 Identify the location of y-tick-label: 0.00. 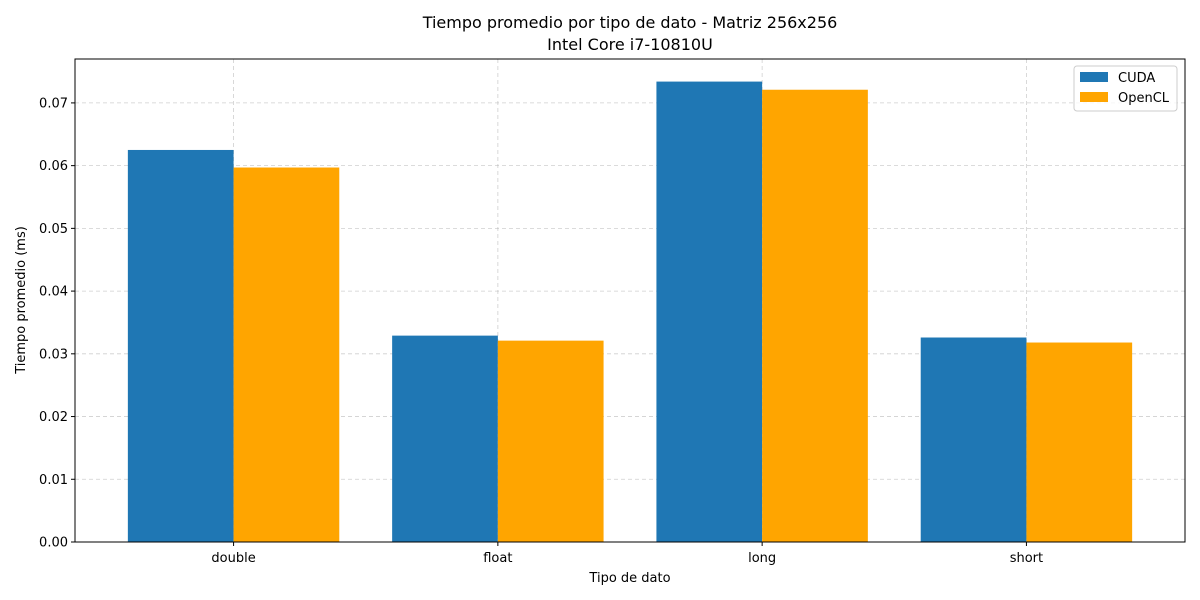
(53, 543).